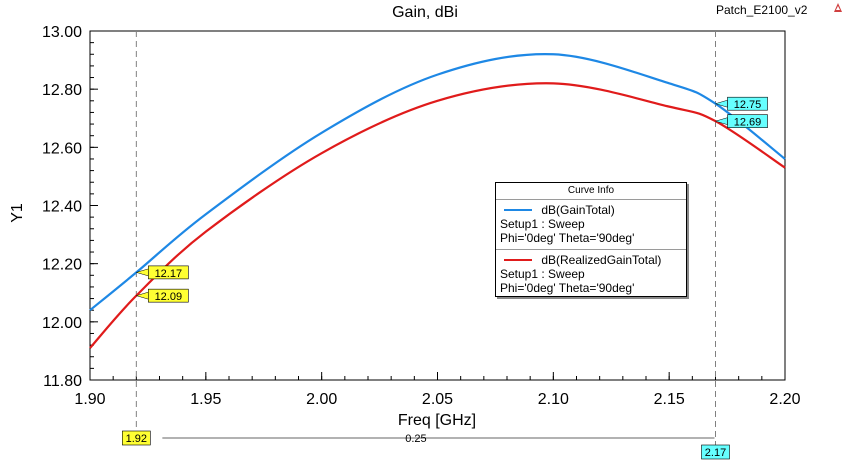 The height and width of the screenshot is (465, 854). What do you see at coordinates (62, 323) in the screenshot?
I see `y-tick-label: 12.00` at bounding box center [62, 323].